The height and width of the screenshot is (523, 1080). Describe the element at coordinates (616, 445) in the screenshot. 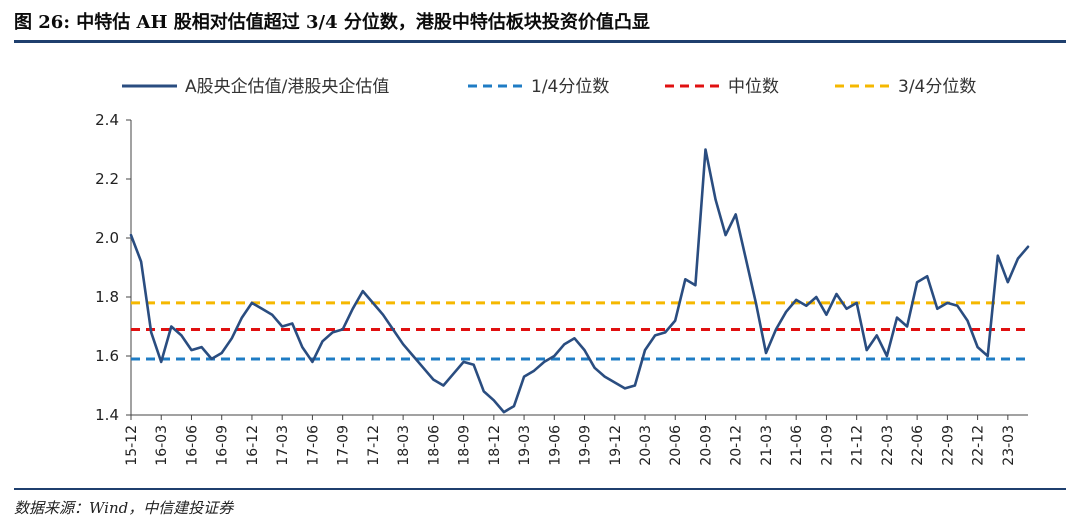

I see `x-tick-label: 19-12` at that location.